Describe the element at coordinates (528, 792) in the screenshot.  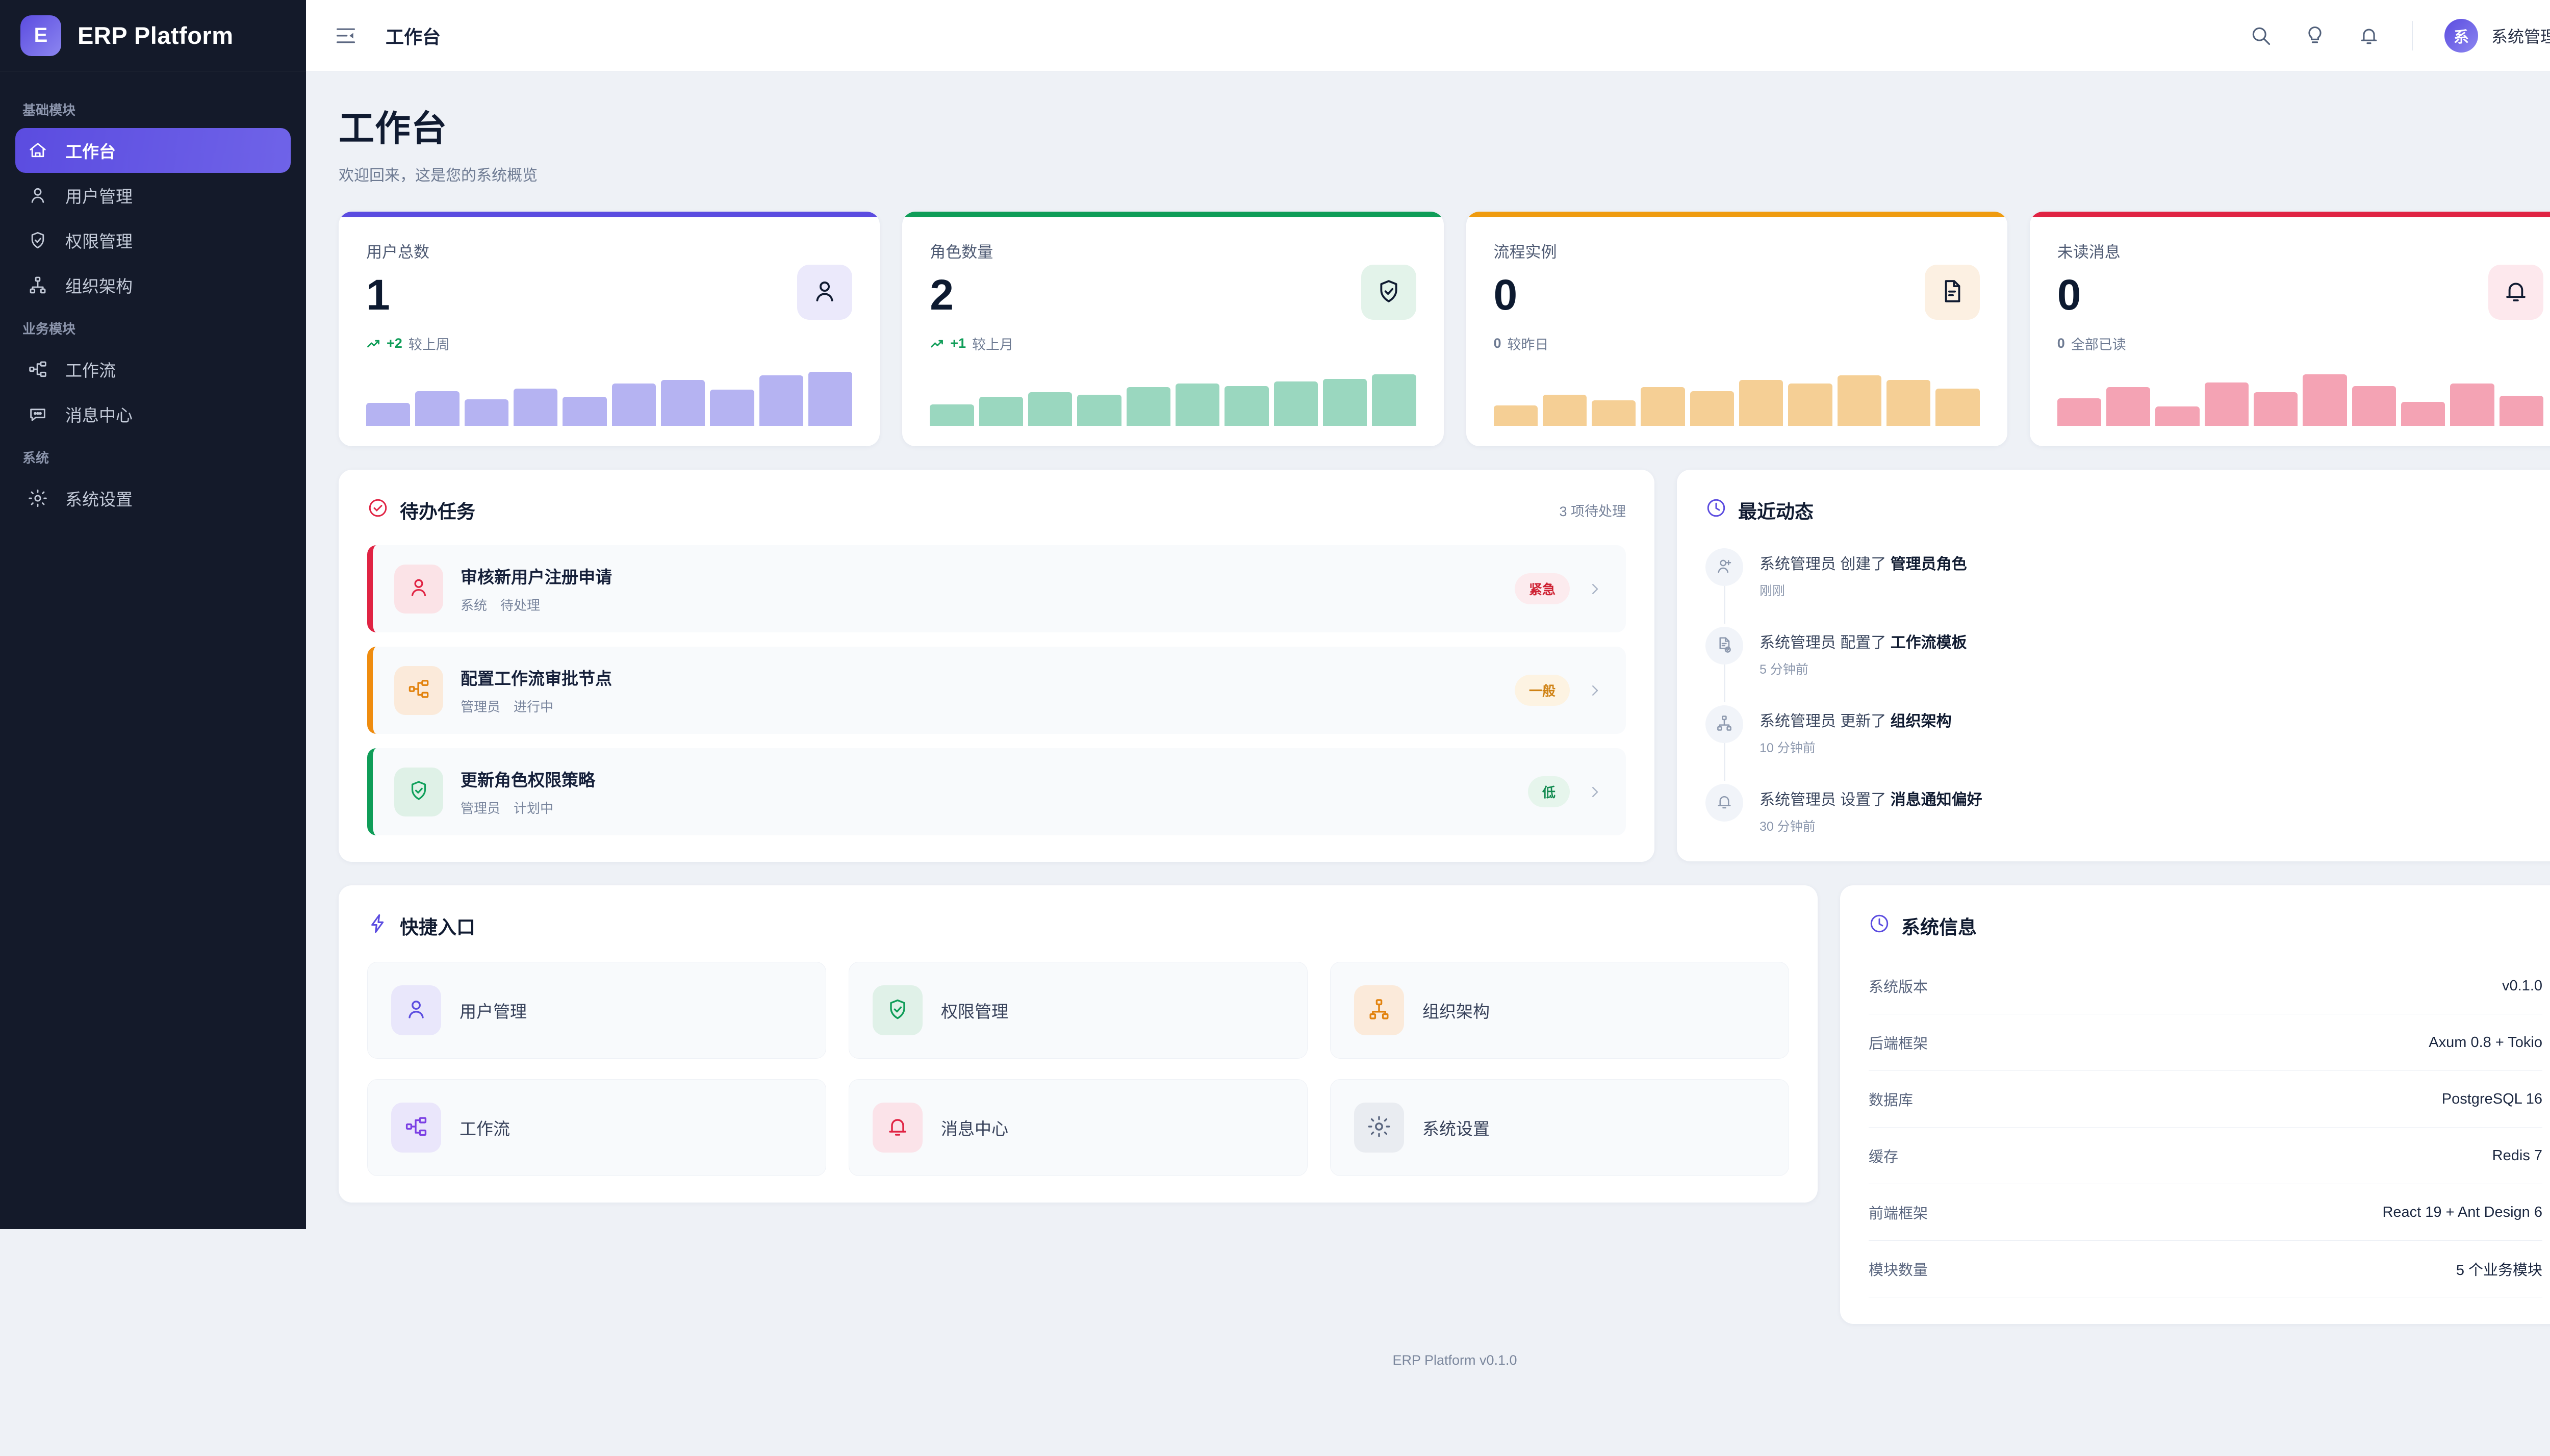
I see `task-body: 更新角色权限策略 管理员 计划中` at that location.